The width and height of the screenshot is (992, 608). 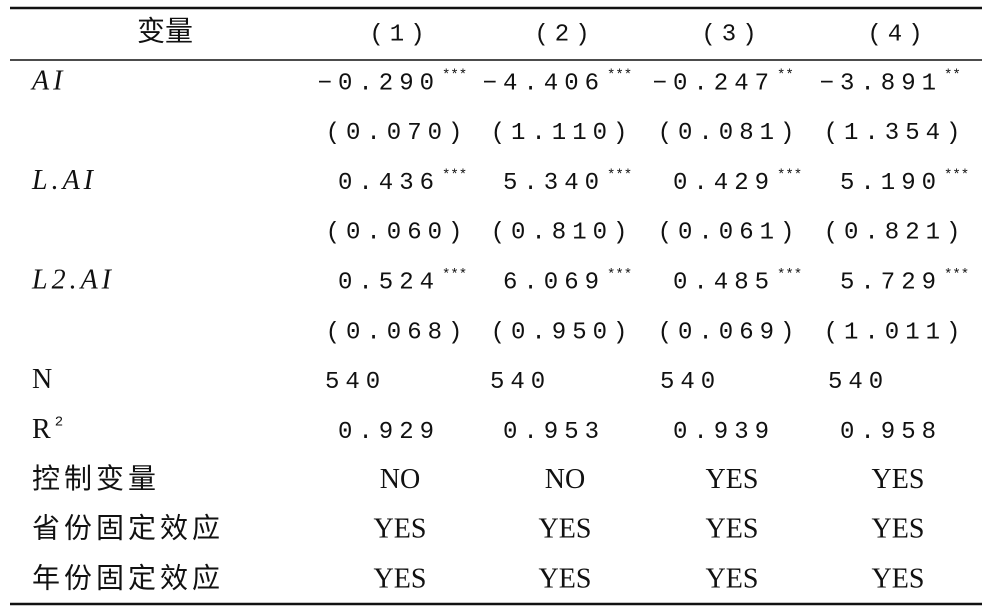 I want to click on row-label: L2.AI, so click(x=73, y=280).